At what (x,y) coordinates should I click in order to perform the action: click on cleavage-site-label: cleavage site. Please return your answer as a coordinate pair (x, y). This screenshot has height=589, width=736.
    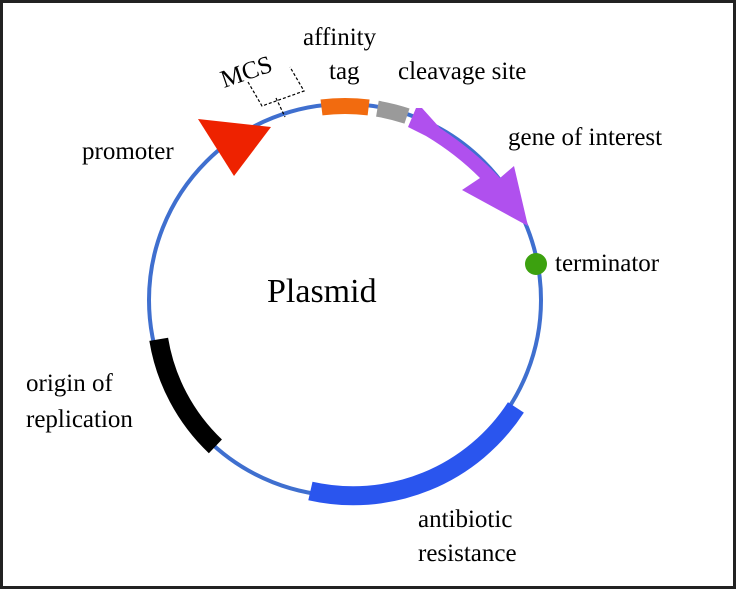
    Looking at the image, I should click on (462, 71).